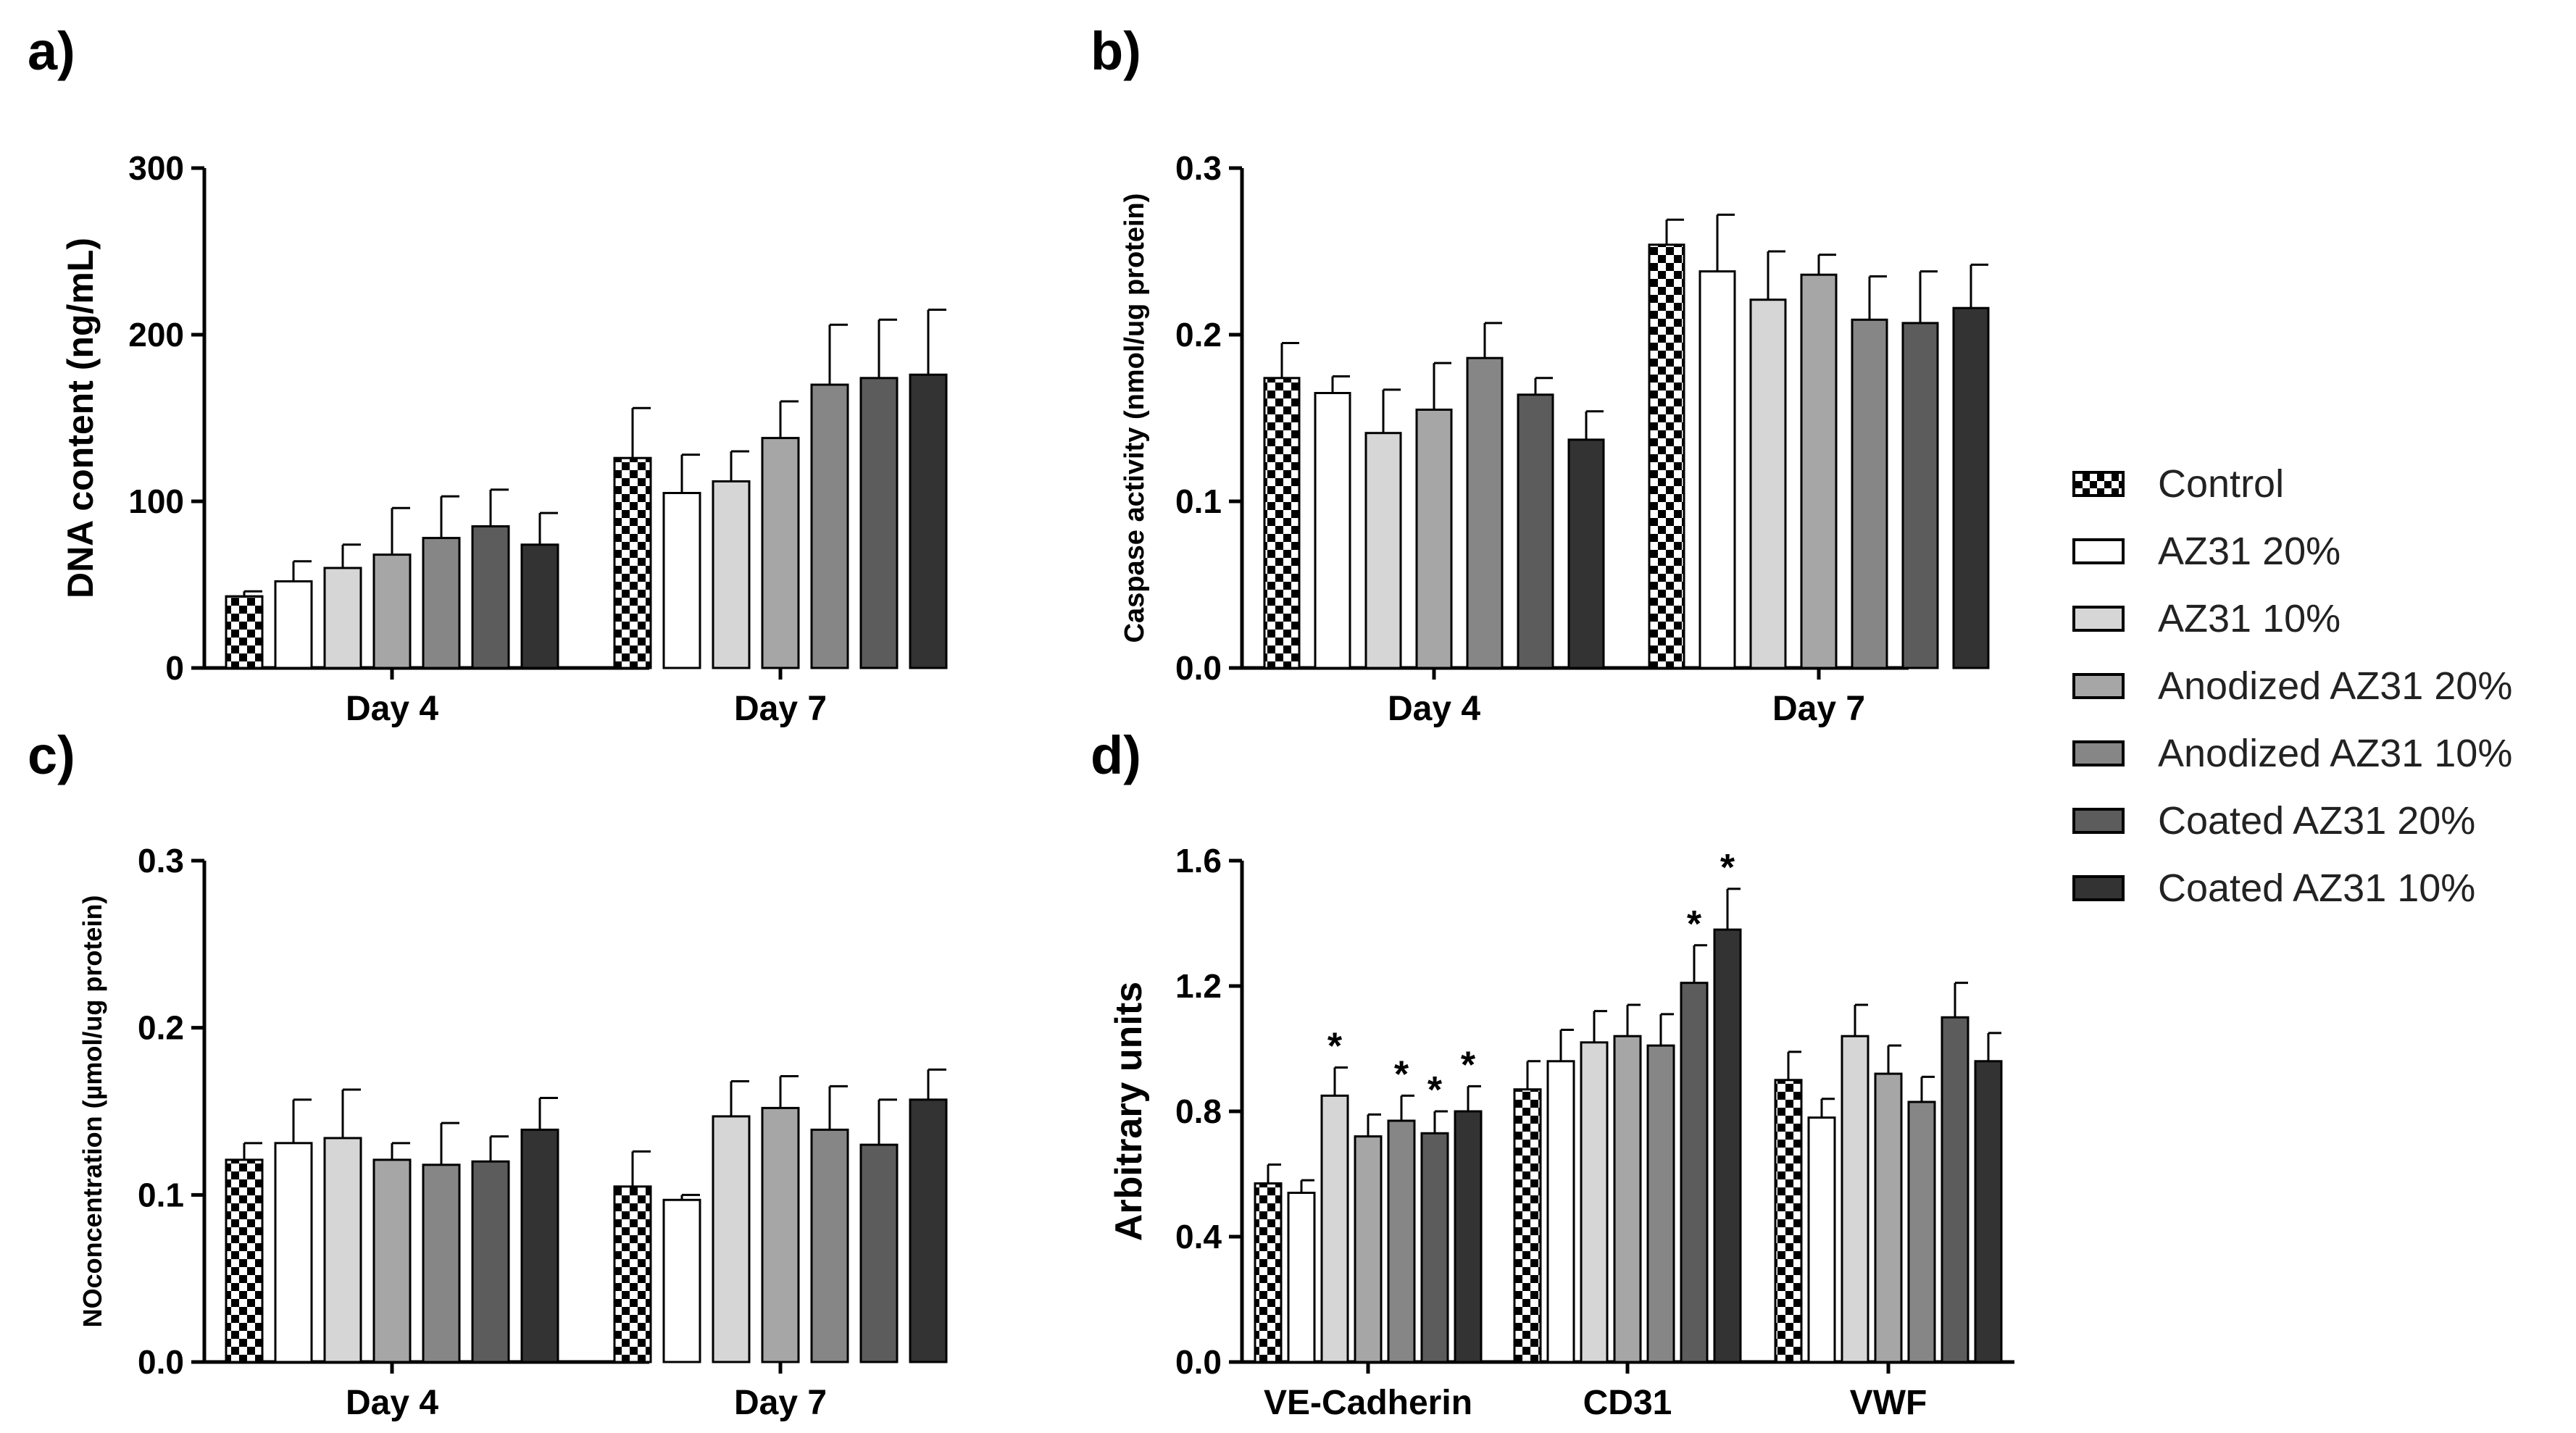 This screenshot has height=1433, width=2576. I want to click on legend-label: AZ31 10%, so click(2249, 618).